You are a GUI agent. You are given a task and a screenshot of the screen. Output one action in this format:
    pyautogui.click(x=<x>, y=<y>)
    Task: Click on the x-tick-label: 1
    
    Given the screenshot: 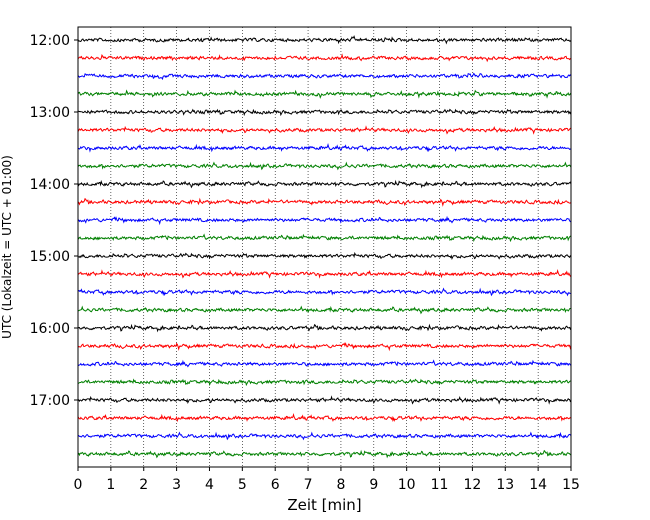 What is the action you would take?
    pyautogui.click(x=110, y=485)
    